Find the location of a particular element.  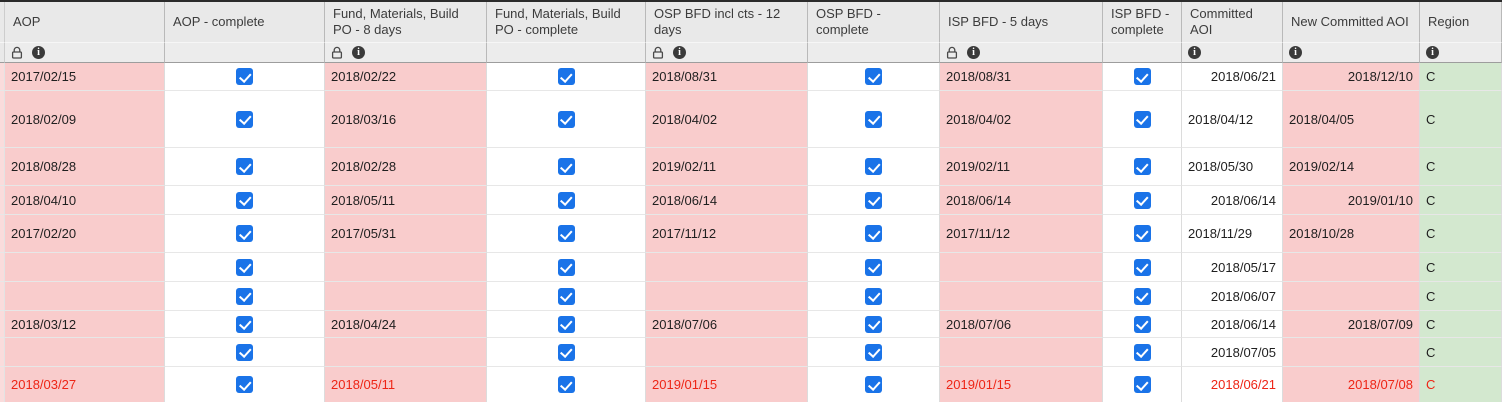

column-header-committed: Committed AOI is located at coordinates (1232, 22).